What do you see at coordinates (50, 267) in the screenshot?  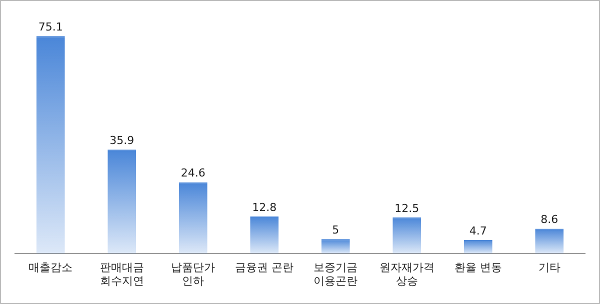 I see `x-tick-label: 매출감소` at bounding box center [50, 267].